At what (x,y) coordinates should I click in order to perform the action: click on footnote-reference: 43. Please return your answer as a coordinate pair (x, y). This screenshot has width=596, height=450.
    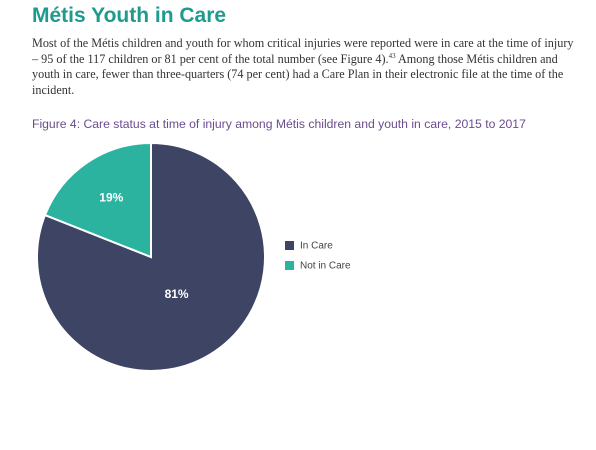
    Looking at the image, I should click on (392, 55).